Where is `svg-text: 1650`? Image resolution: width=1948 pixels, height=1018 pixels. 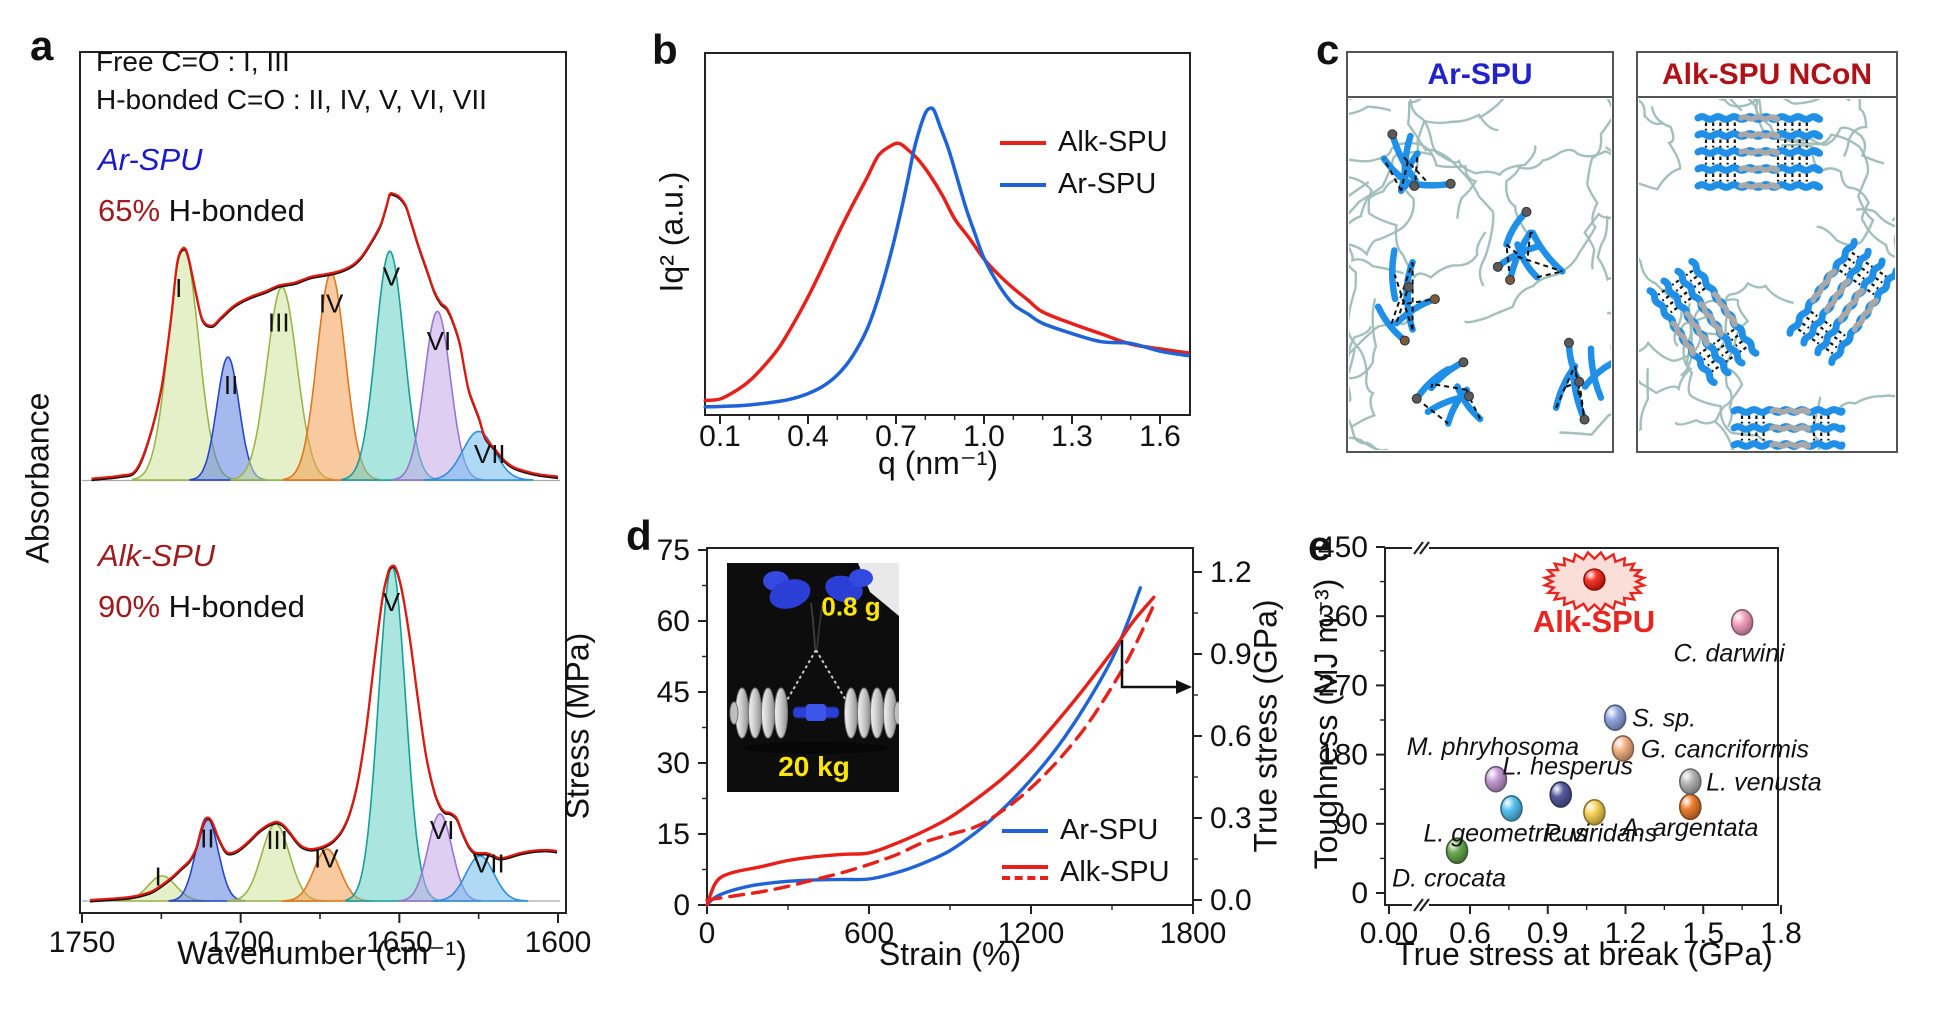
svg-text: 1650 is located at coordinates (399, 942).